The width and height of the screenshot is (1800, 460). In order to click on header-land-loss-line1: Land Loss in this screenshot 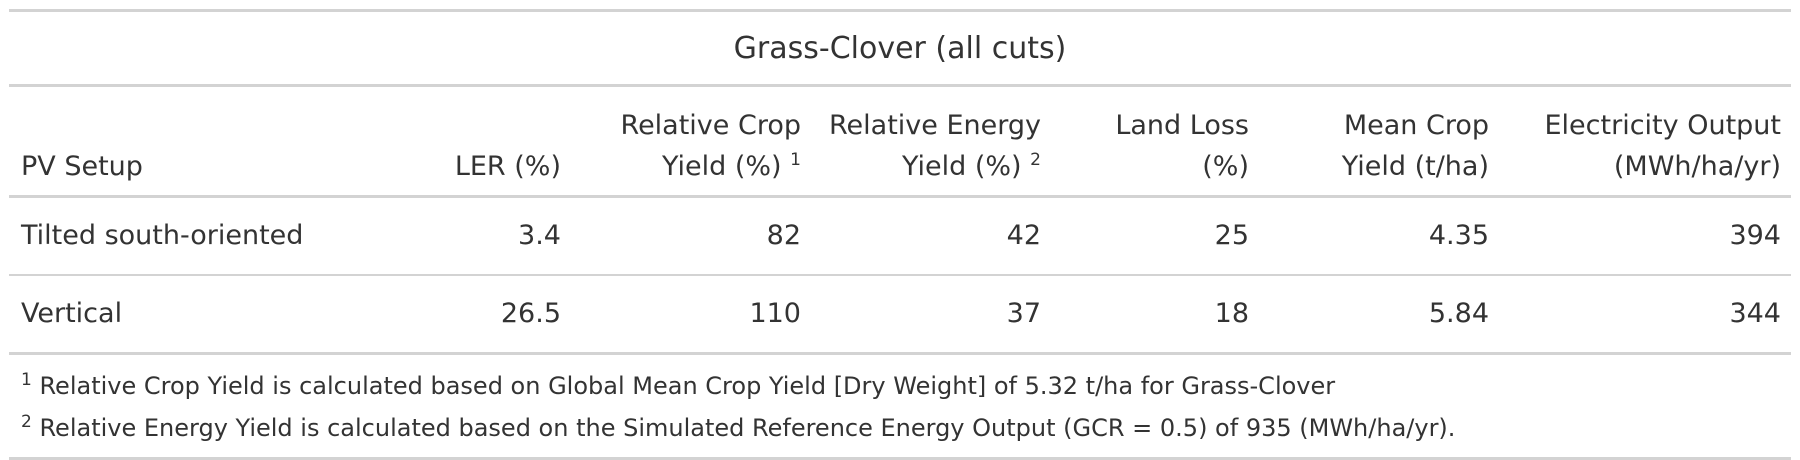, I will do `click(1182, 125)`.